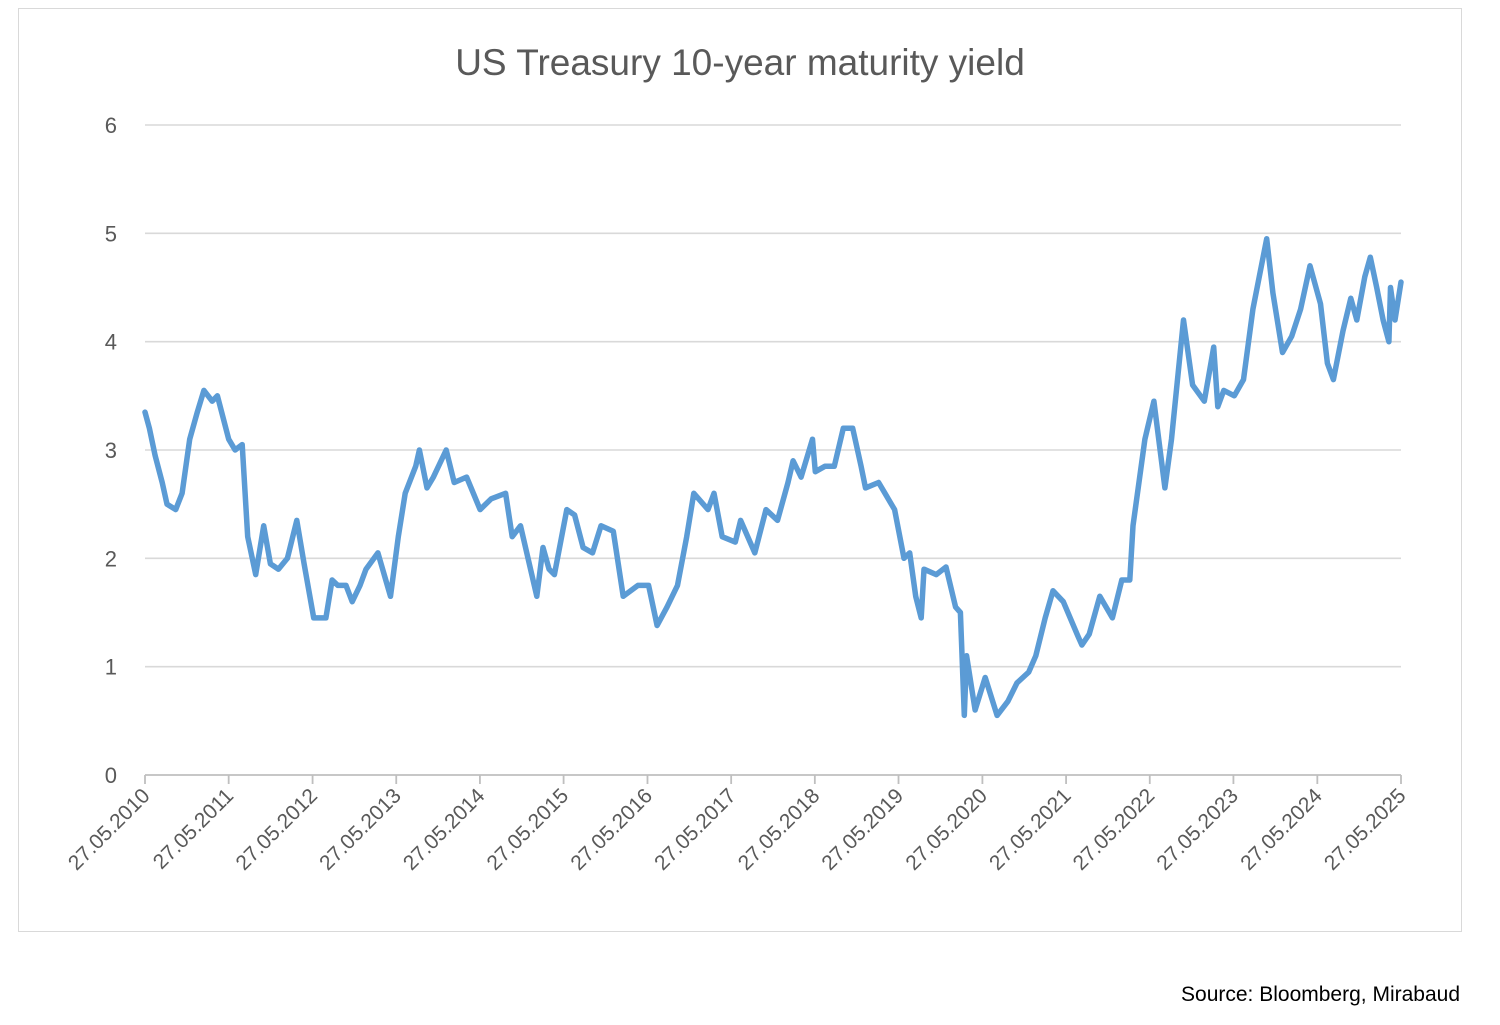  What do you see at coordinates (193, 828) in the screenshot?
I see `x-tick-label: 27.05.2011` at bounding box center [193, 828].